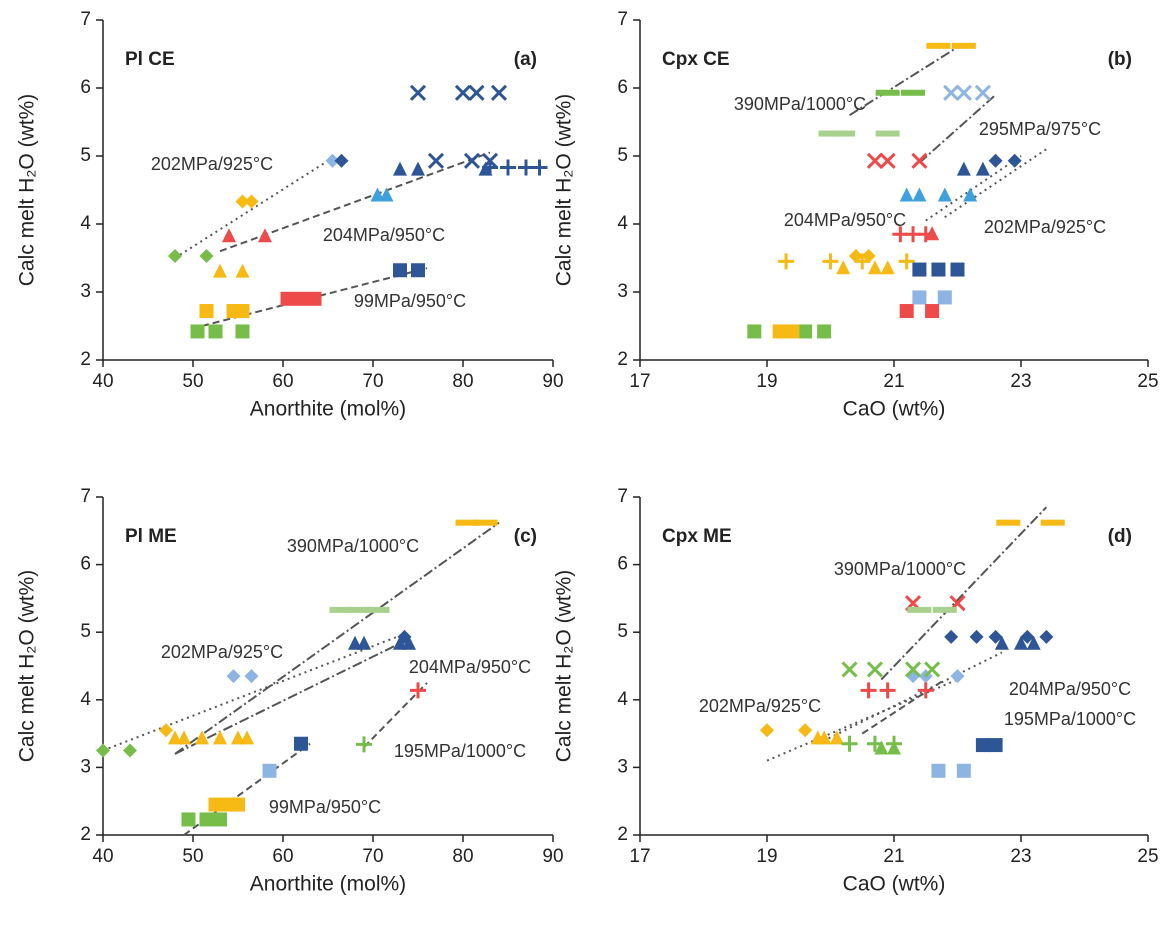 This screenshot has height=928, width=1167. What do you see at coordinates (525, 536) in the screenshot?
I see `panel-letter: (c)` at bounding box center [525, 536].